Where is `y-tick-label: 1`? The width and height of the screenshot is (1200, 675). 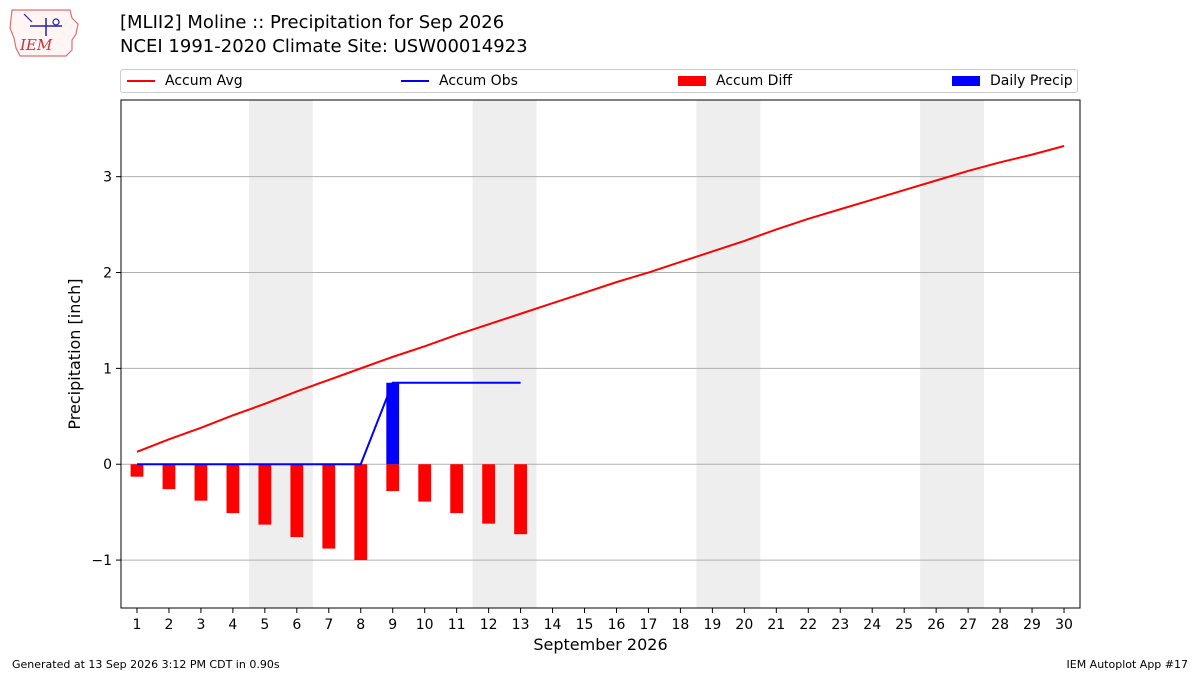 y-tick-label: 1 is located at coordinates (107, 369).